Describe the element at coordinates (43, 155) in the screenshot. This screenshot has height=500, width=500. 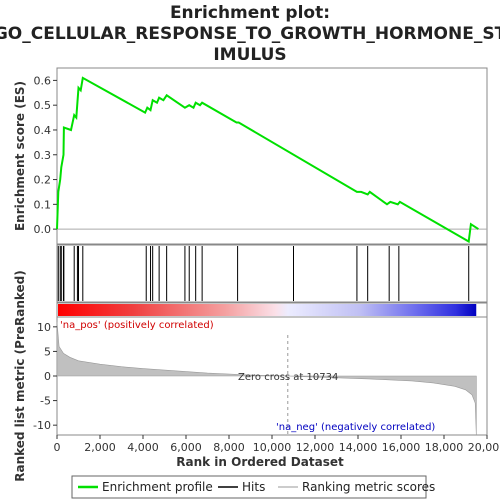
I see `es-y-tick-label: 0.3` at that location.